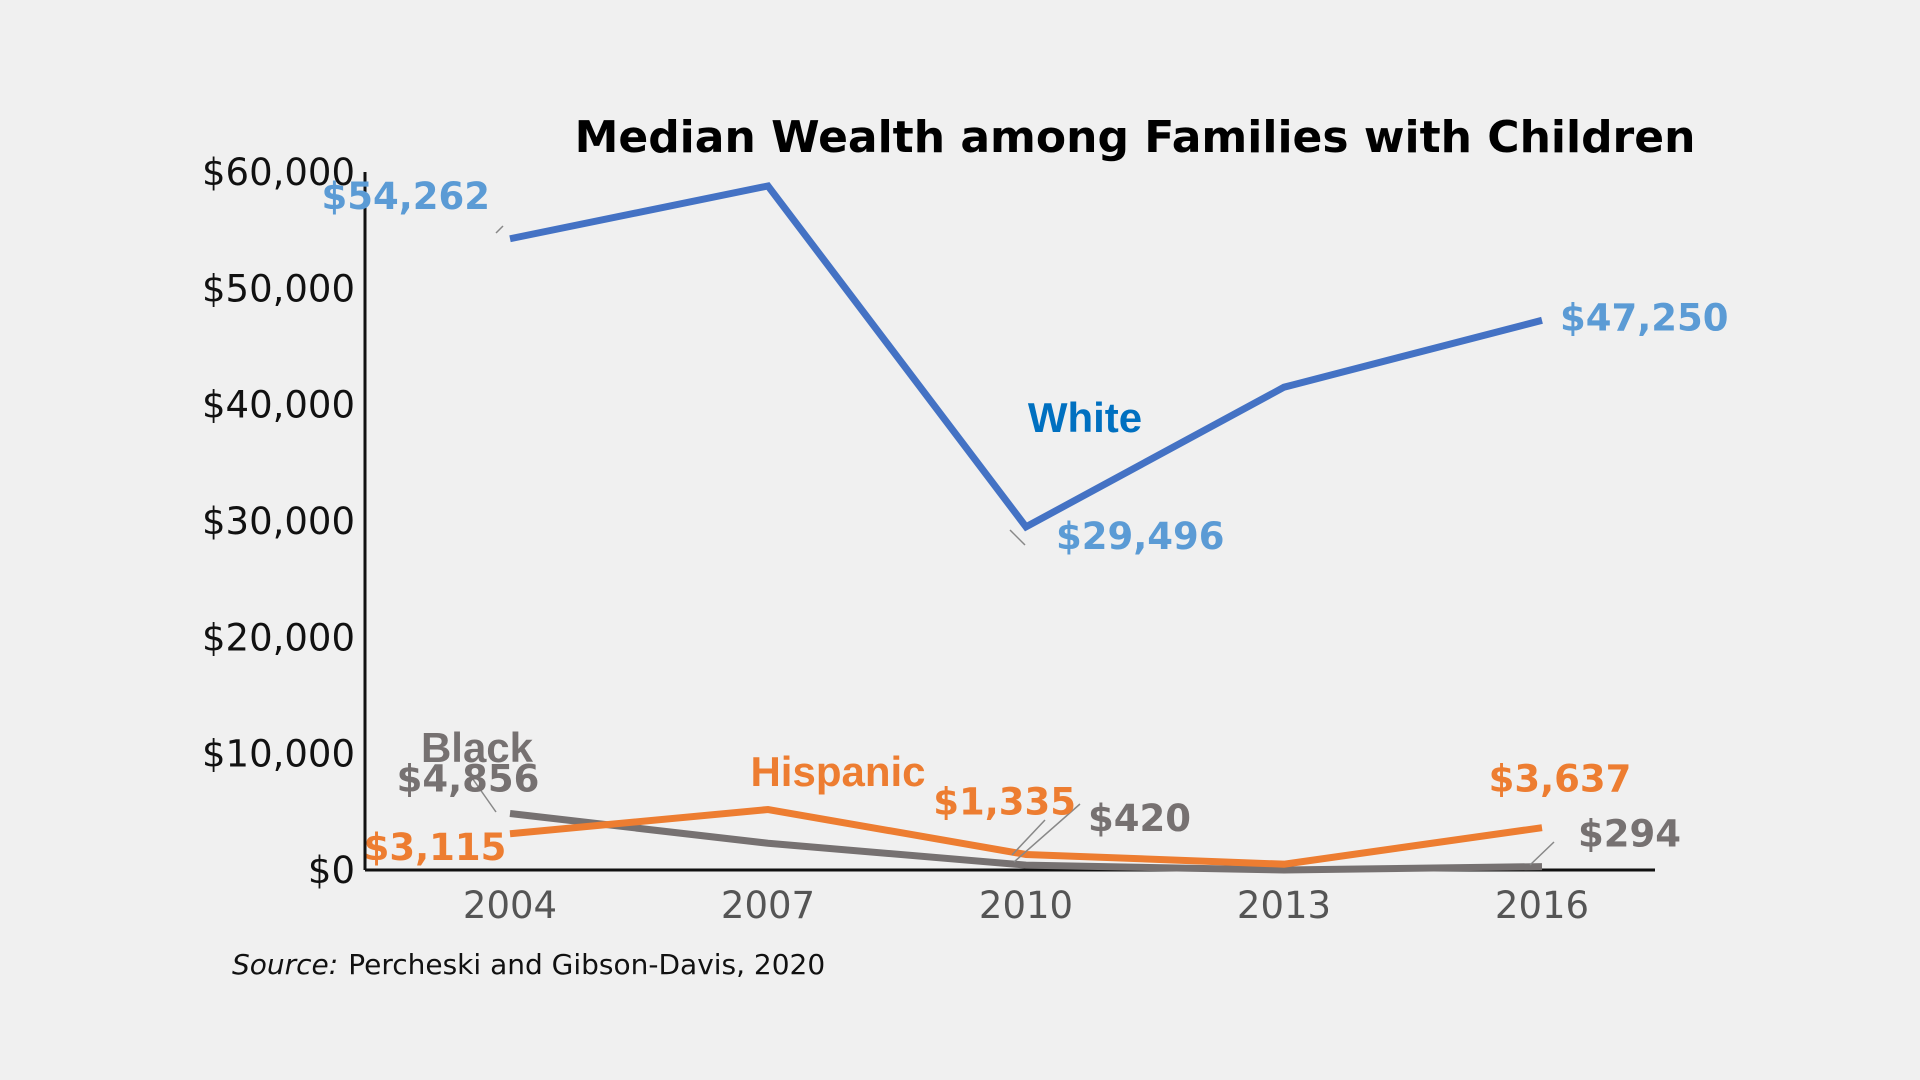 The width and height of the screenshot is (1920, 1080). What do you see at coordinates (1542, 905) in the screenshot?
I see `x-tick-label: 2016` at bounding box center [1542, 905].